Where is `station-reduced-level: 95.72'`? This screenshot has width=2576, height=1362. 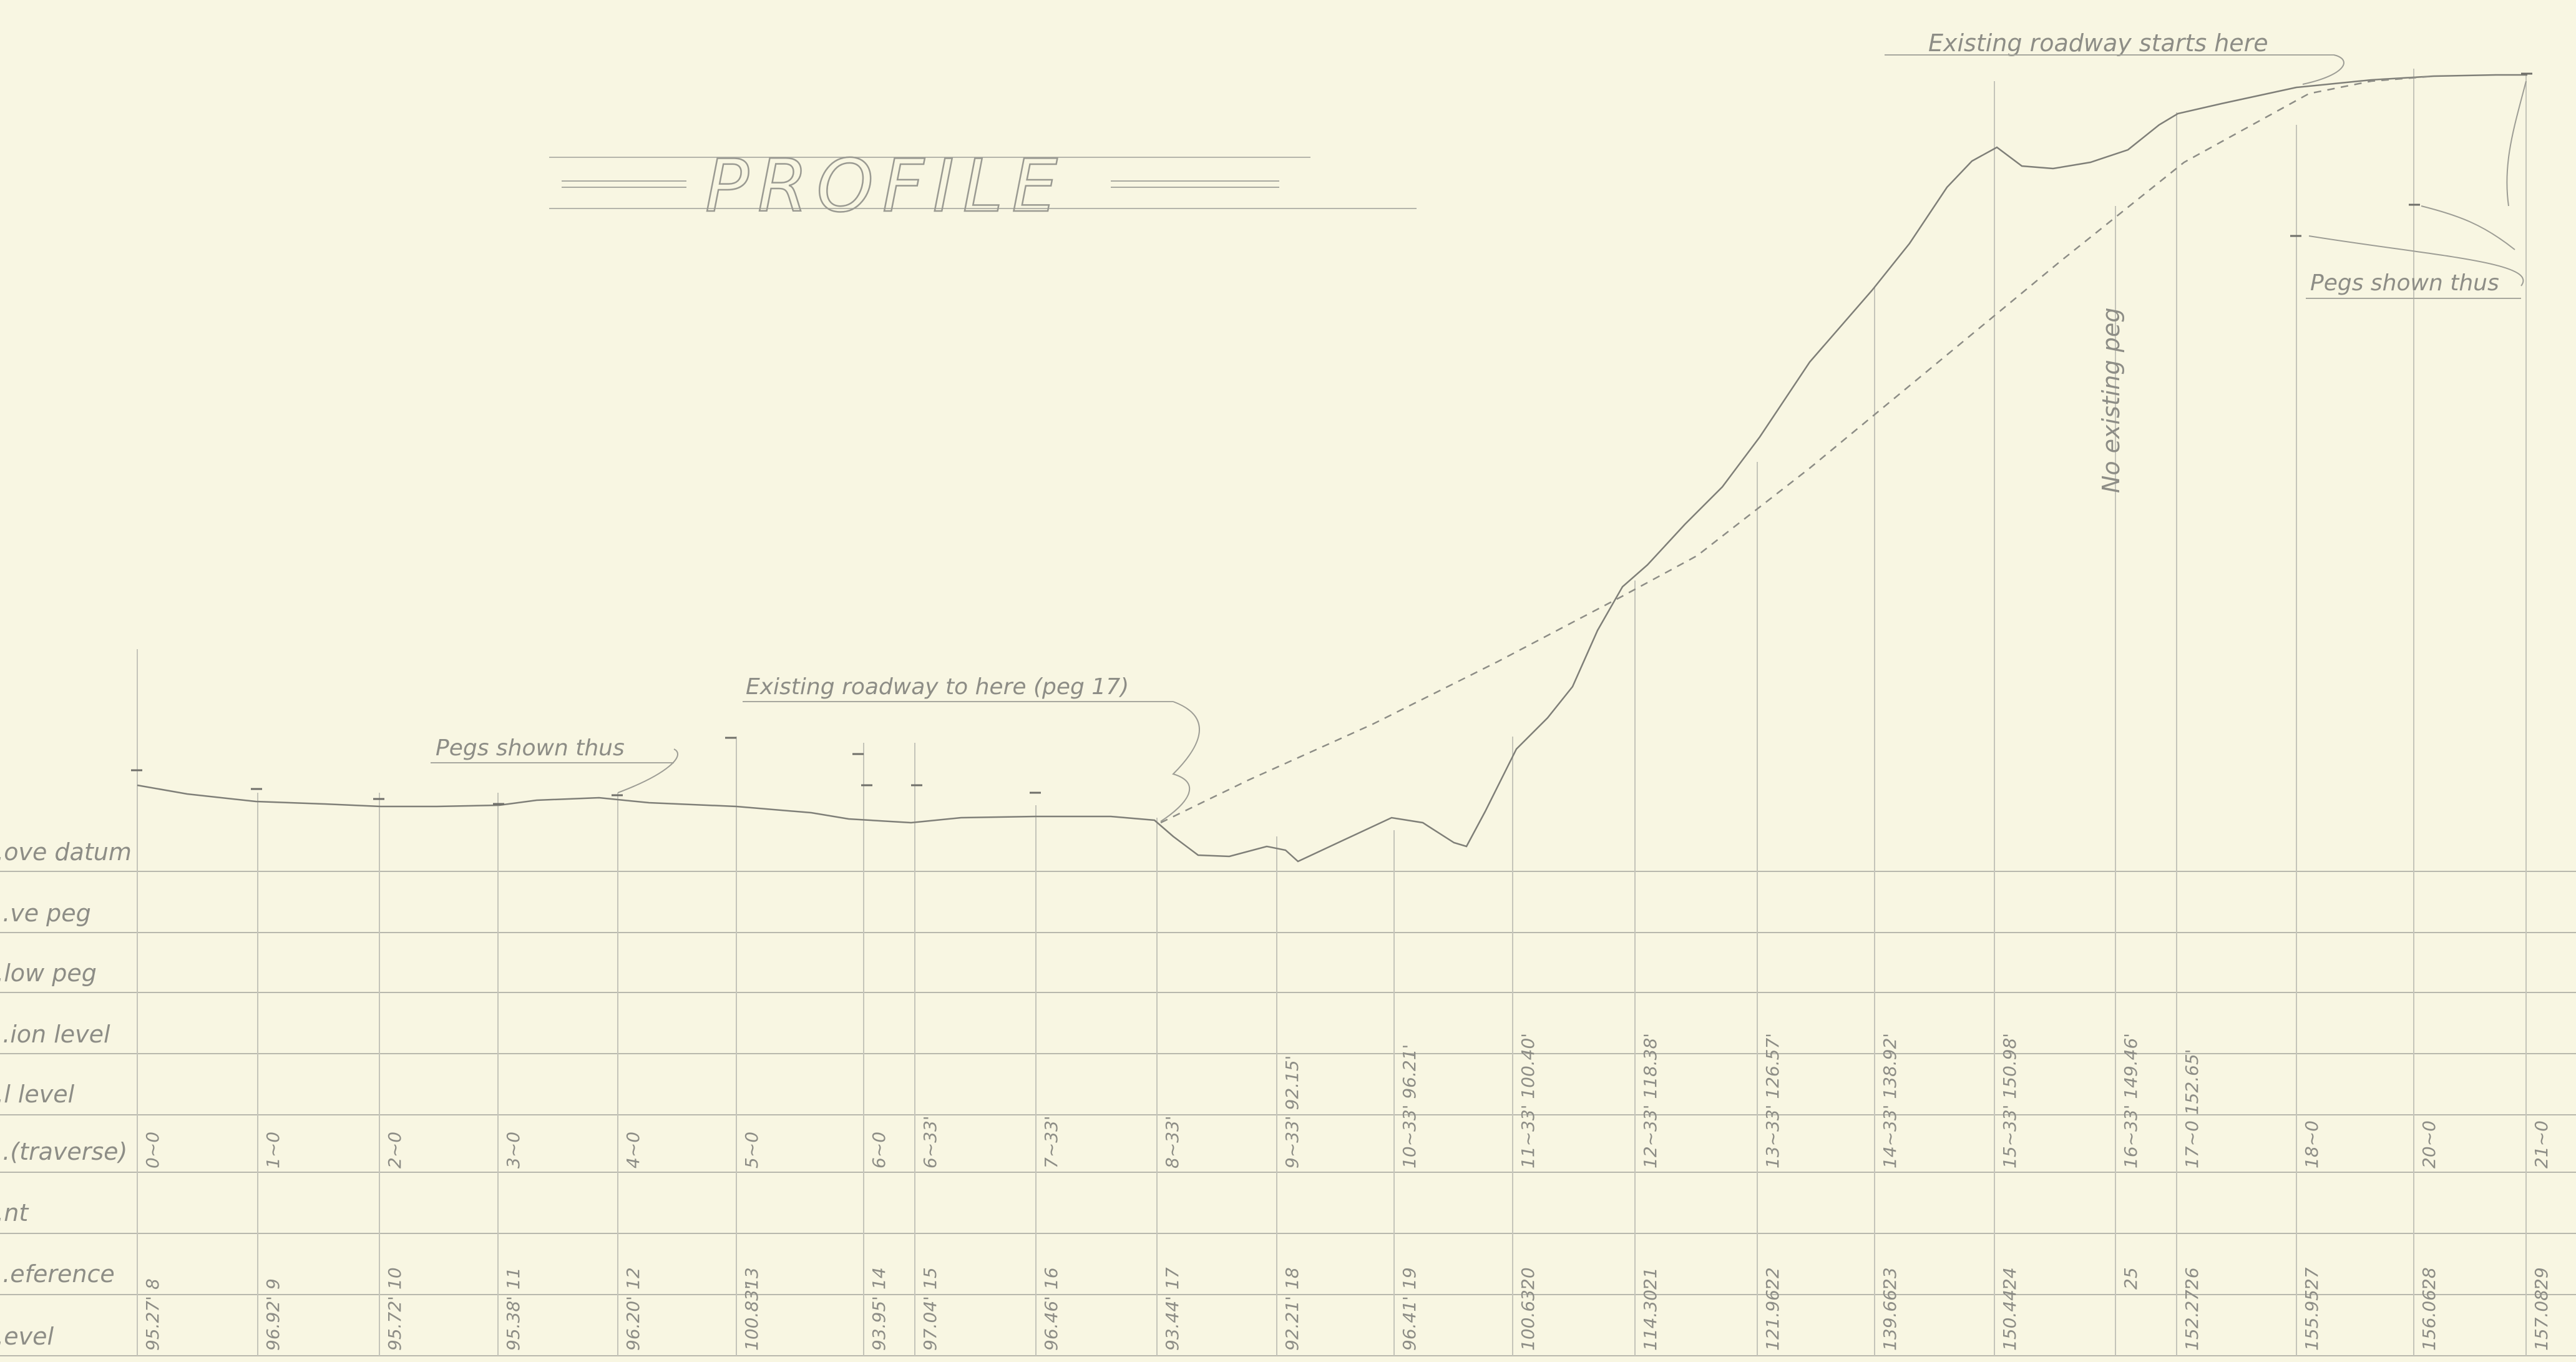
station-reduced-level: 95.72' is located at coordinates (394, 1323).